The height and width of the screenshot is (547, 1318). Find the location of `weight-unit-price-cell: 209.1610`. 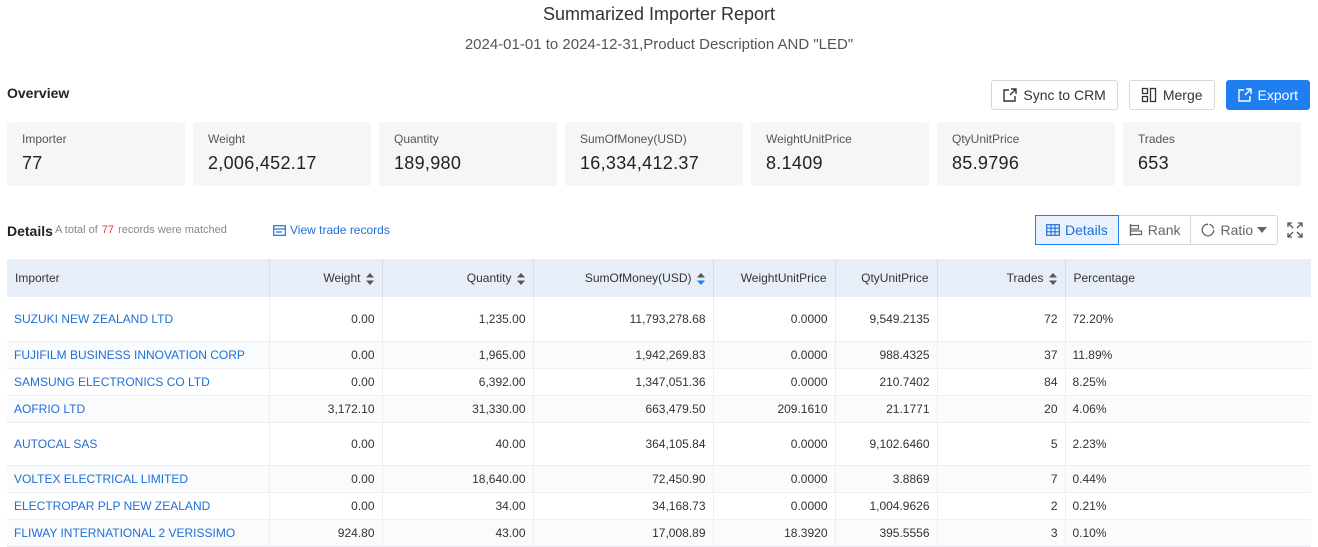

weight-unit-price-cell: 209.1610 is located at coordinates (774, 408).